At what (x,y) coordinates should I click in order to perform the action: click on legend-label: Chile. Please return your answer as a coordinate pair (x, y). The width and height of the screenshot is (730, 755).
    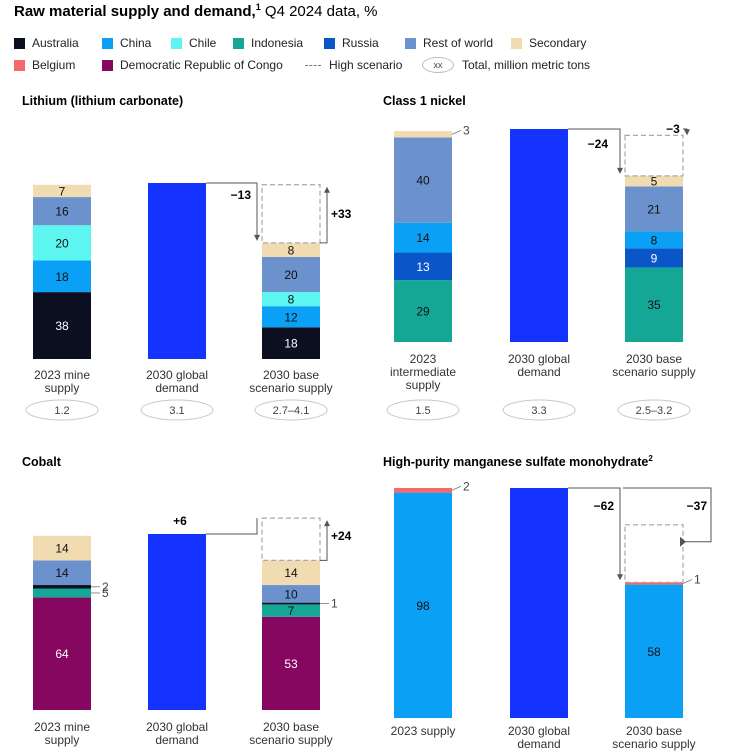
    Looking at the image, I should click on (203, 43).